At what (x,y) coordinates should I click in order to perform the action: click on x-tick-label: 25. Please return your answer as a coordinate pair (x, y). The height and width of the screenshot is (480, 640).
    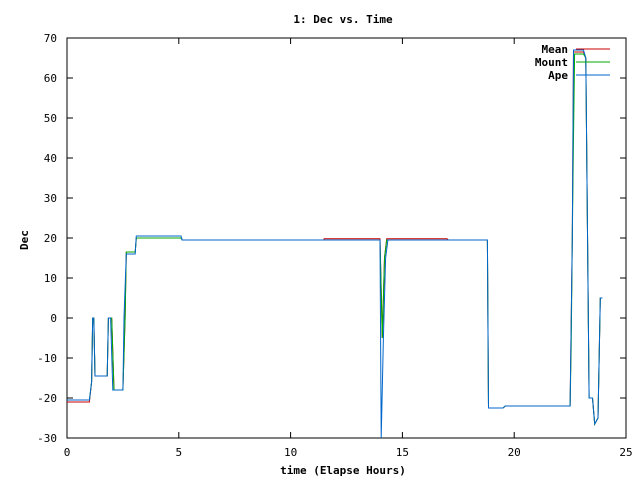
    Looking at the image, I should click on (625, 452).